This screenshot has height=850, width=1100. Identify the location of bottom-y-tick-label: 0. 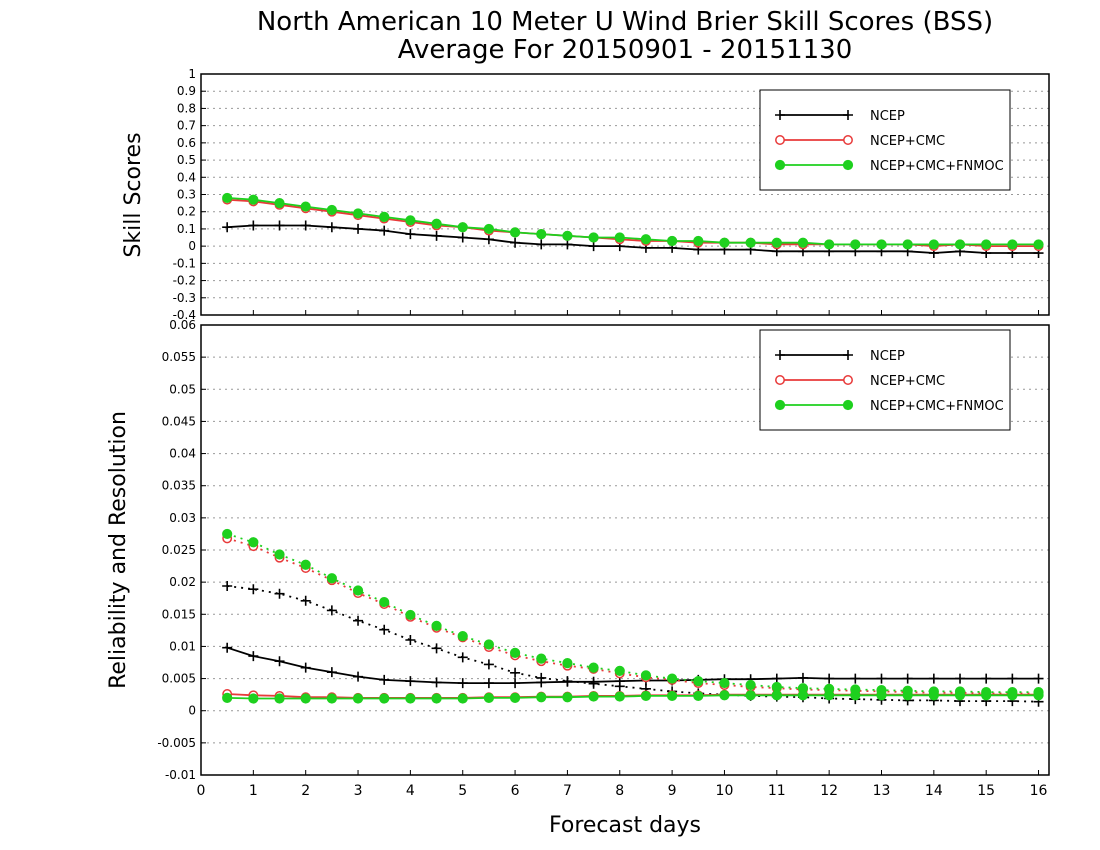
(192, 711).